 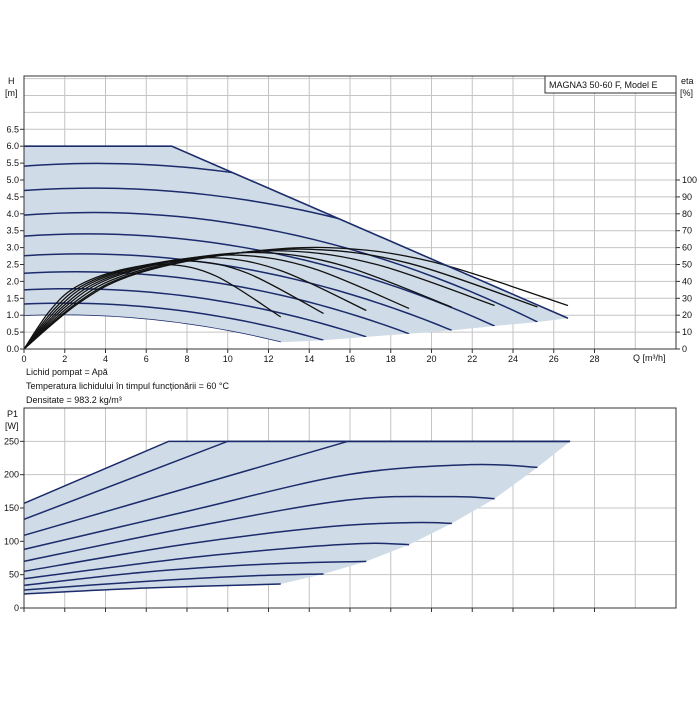 I want to click on y2-tick-label: 20, so click(x=687, y=315).